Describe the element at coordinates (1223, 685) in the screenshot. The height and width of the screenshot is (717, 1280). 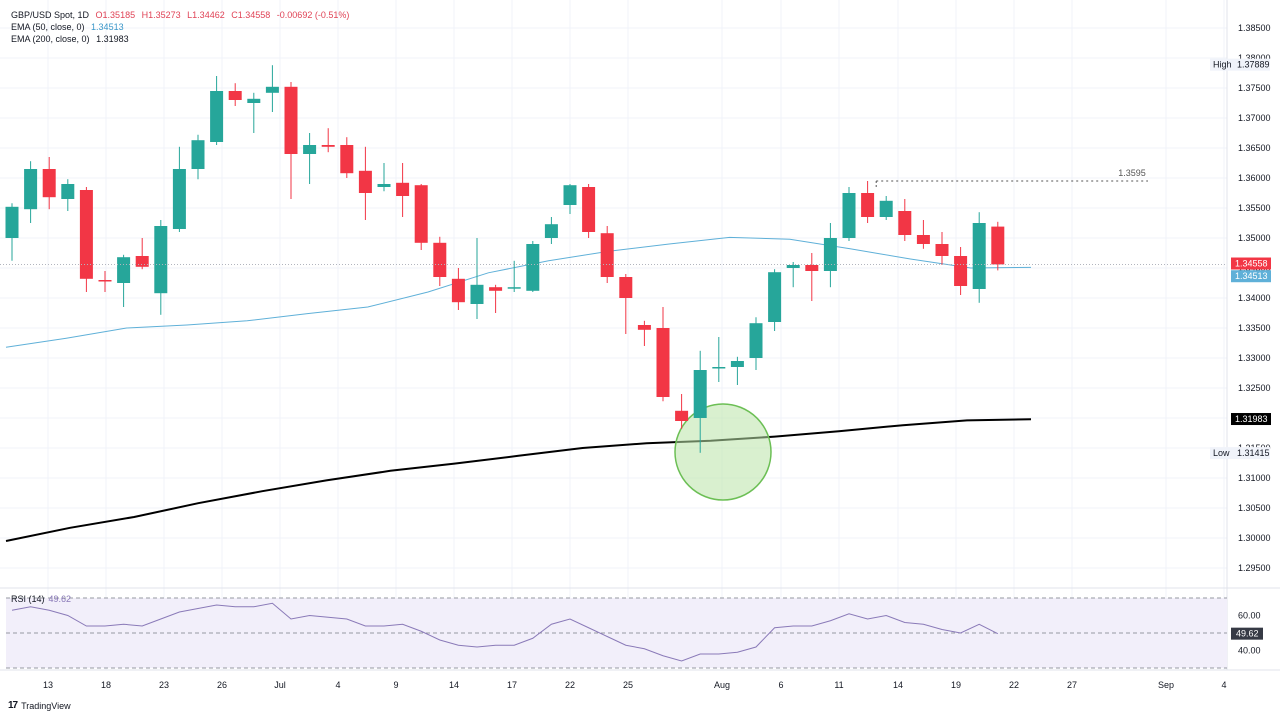
I see `date-tick-label: 4` at that location.